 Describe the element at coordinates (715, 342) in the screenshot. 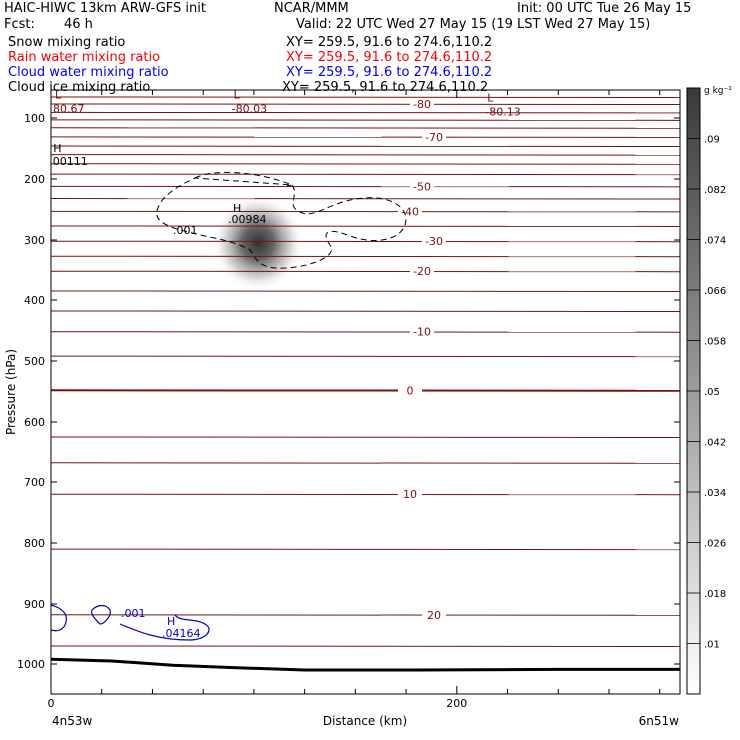

I see `colorbar-tick-label: .058` at that location.